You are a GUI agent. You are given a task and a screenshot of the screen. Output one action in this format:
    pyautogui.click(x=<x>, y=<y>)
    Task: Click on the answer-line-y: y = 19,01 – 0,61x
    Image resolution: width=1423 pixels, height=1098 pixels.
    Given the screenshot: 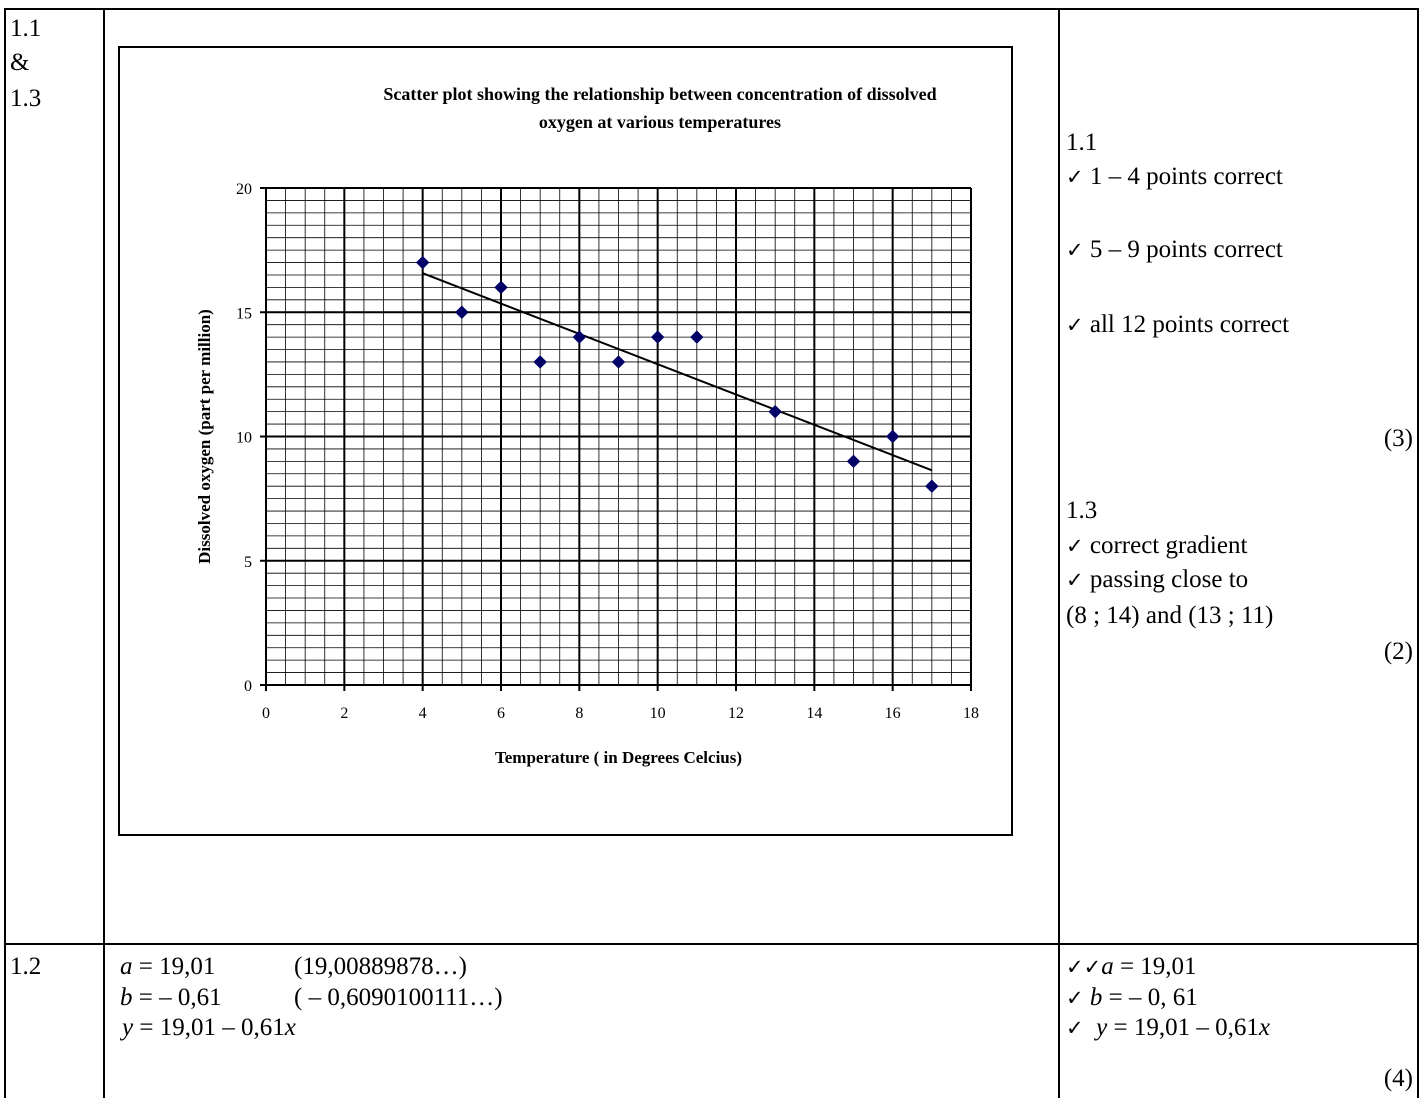 What is the action you would take?
    pyautogui.click(x=209, y=1027)
    